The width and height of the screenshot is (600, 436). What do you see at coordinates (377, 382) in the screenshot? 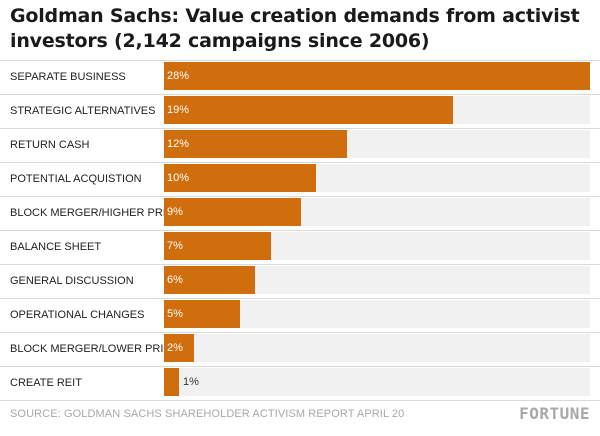
I see `bar-track: 1%` at bounding box center [377, 382].